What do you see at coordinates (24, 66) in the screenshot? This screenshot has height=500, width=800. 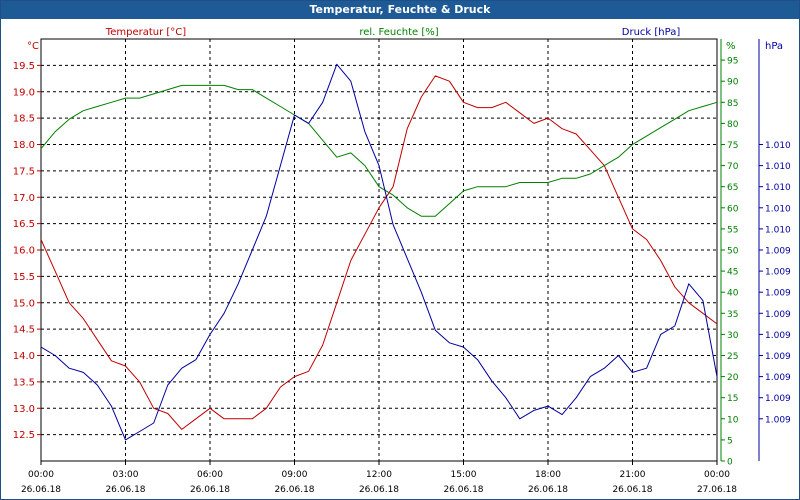 I see `temperature-tick-label: 19.5` at bounding box center [24, 66].